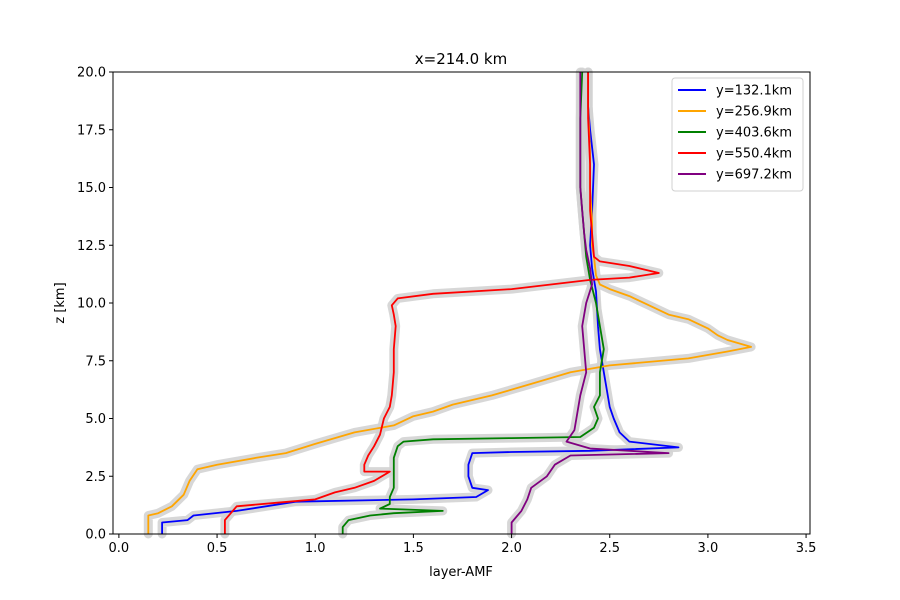  What do you see at coordinates (511, 548) in the screenshot?
I see `x-tick-label: 2.0` at bounding box center [511, 548].